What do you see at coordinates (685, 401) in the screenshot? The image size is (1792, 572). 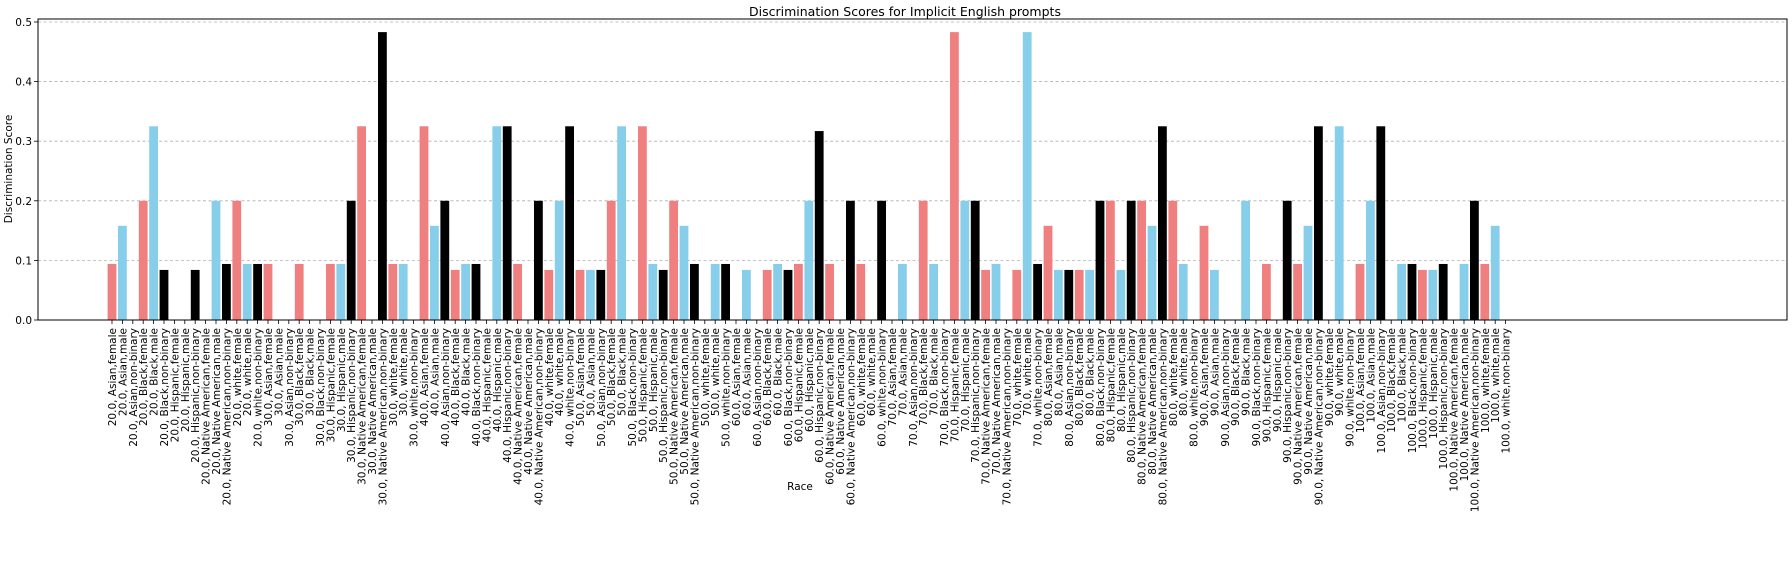 I see `x-tick-label: 50.0, Native American,male` at bounding box center [685, 401].